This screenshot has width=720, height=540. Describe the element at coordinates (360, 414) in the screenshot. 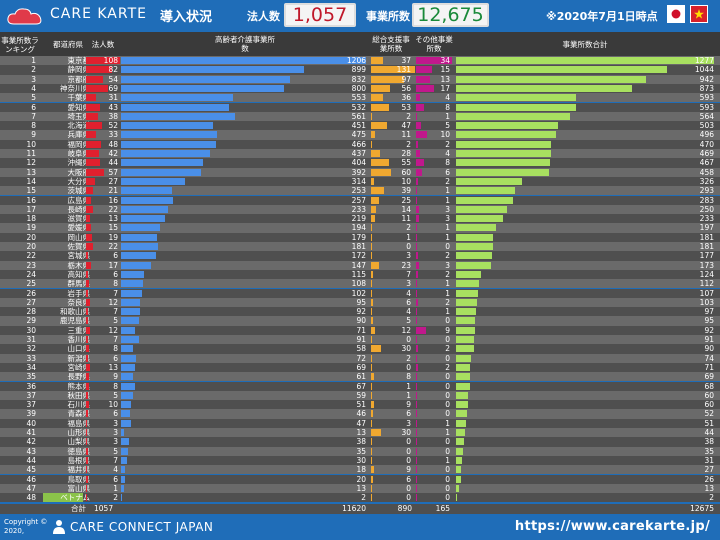

I see `table-row: 39 青森県 6 46 6 0 52` at that location.